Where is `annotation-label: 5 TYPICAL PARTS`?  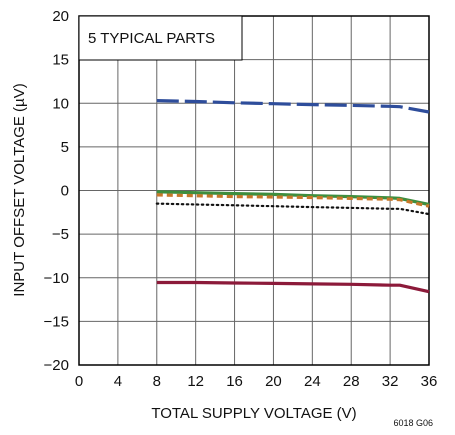
annotation-label: 5 TYPICAL PARTS is located at coordinates (151, 38).